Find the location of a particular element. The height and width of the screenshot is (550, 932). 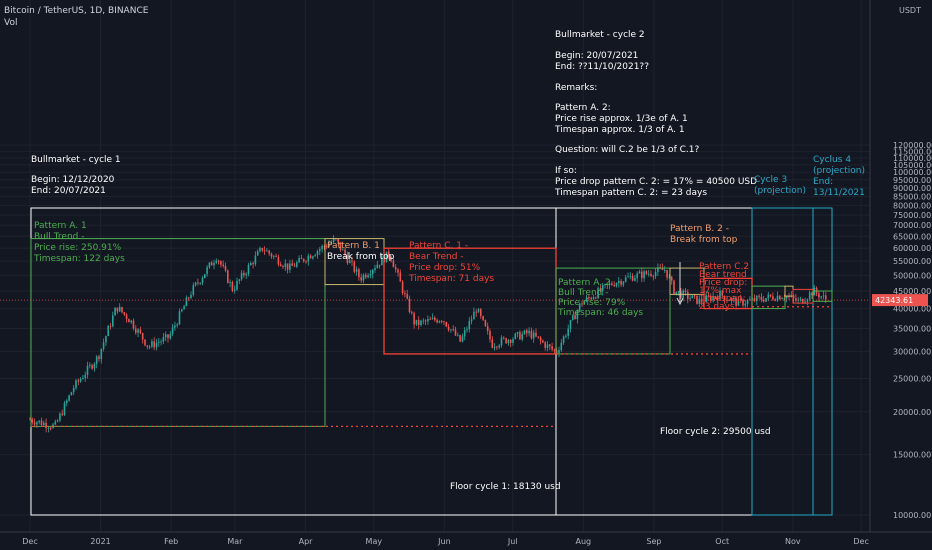

price-tick-label: 110000.00 is located at coordinates (912, 158).